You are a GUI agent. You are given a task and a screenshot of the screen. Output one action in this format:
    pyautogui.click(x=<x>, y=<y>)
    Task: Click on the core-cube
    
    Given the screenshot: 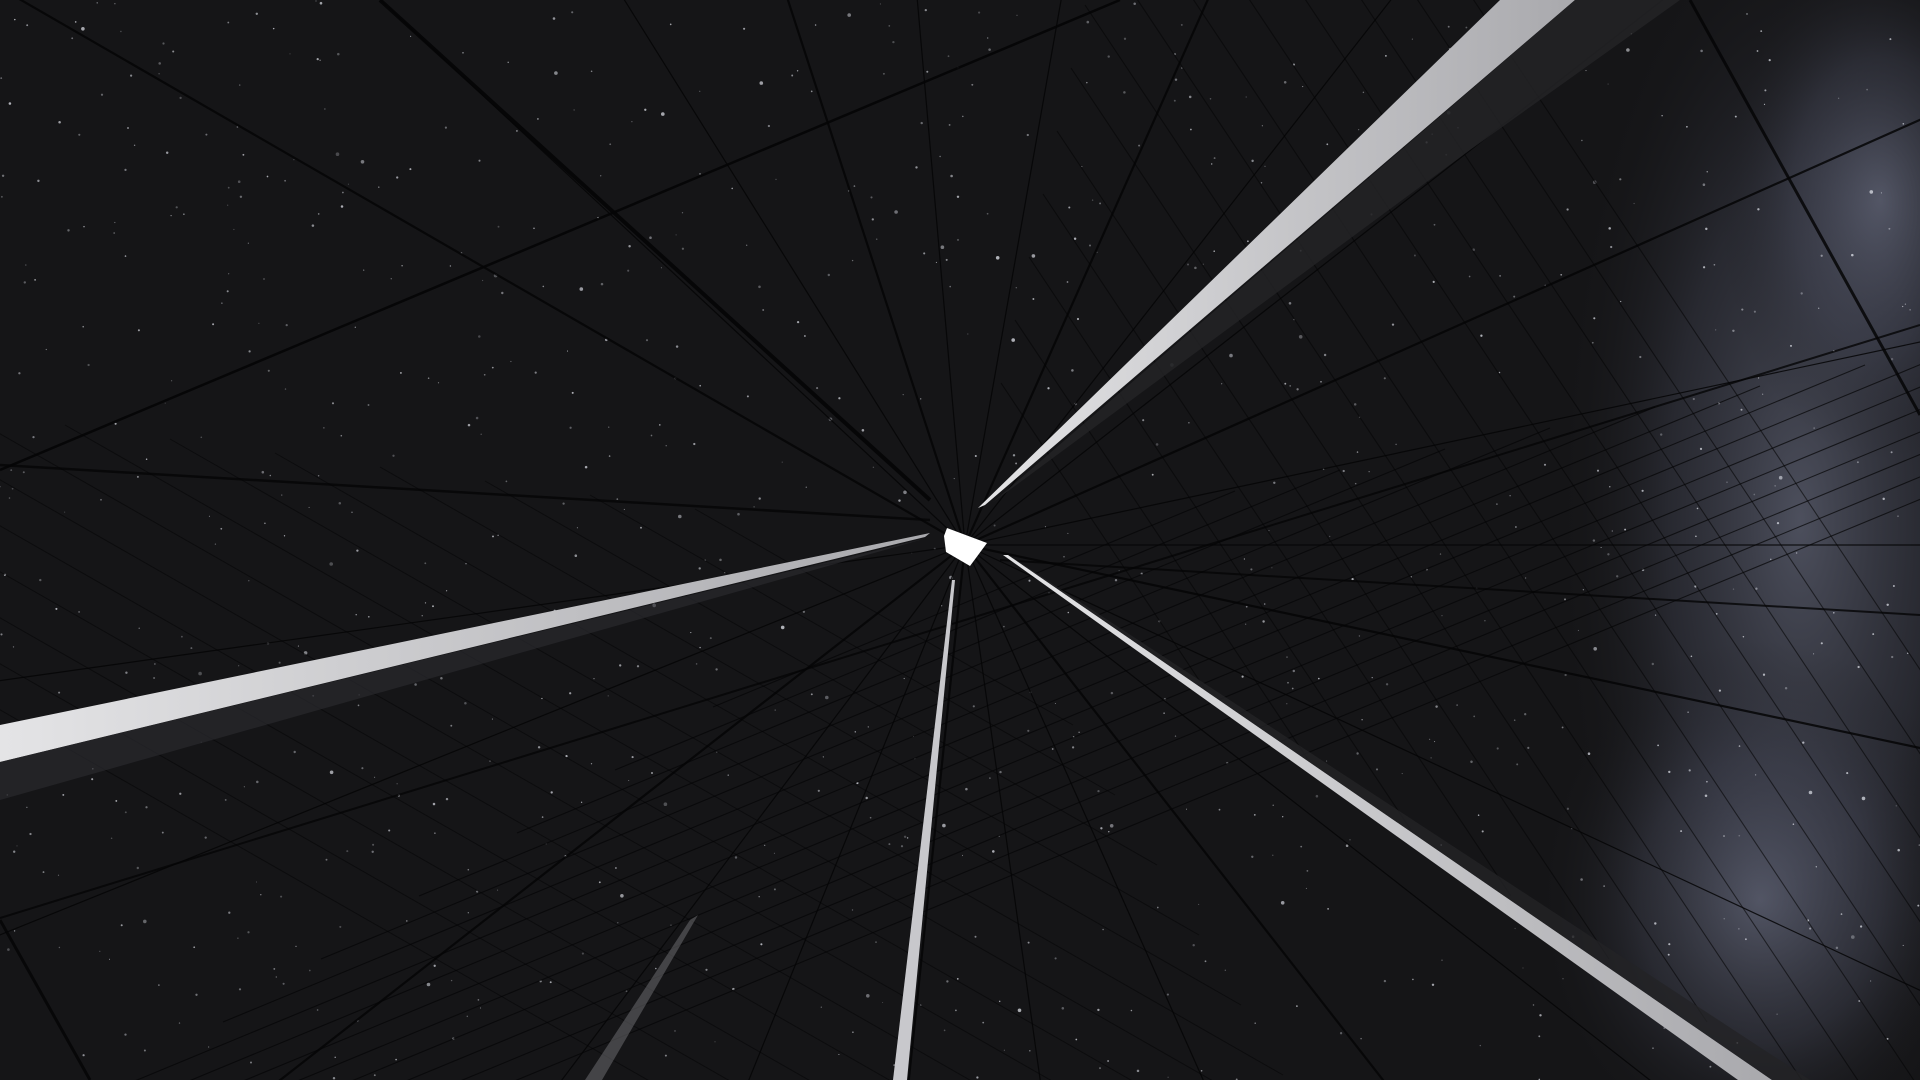 What is the action you would take?
    pyautogui.click(x=965, y=547)
    